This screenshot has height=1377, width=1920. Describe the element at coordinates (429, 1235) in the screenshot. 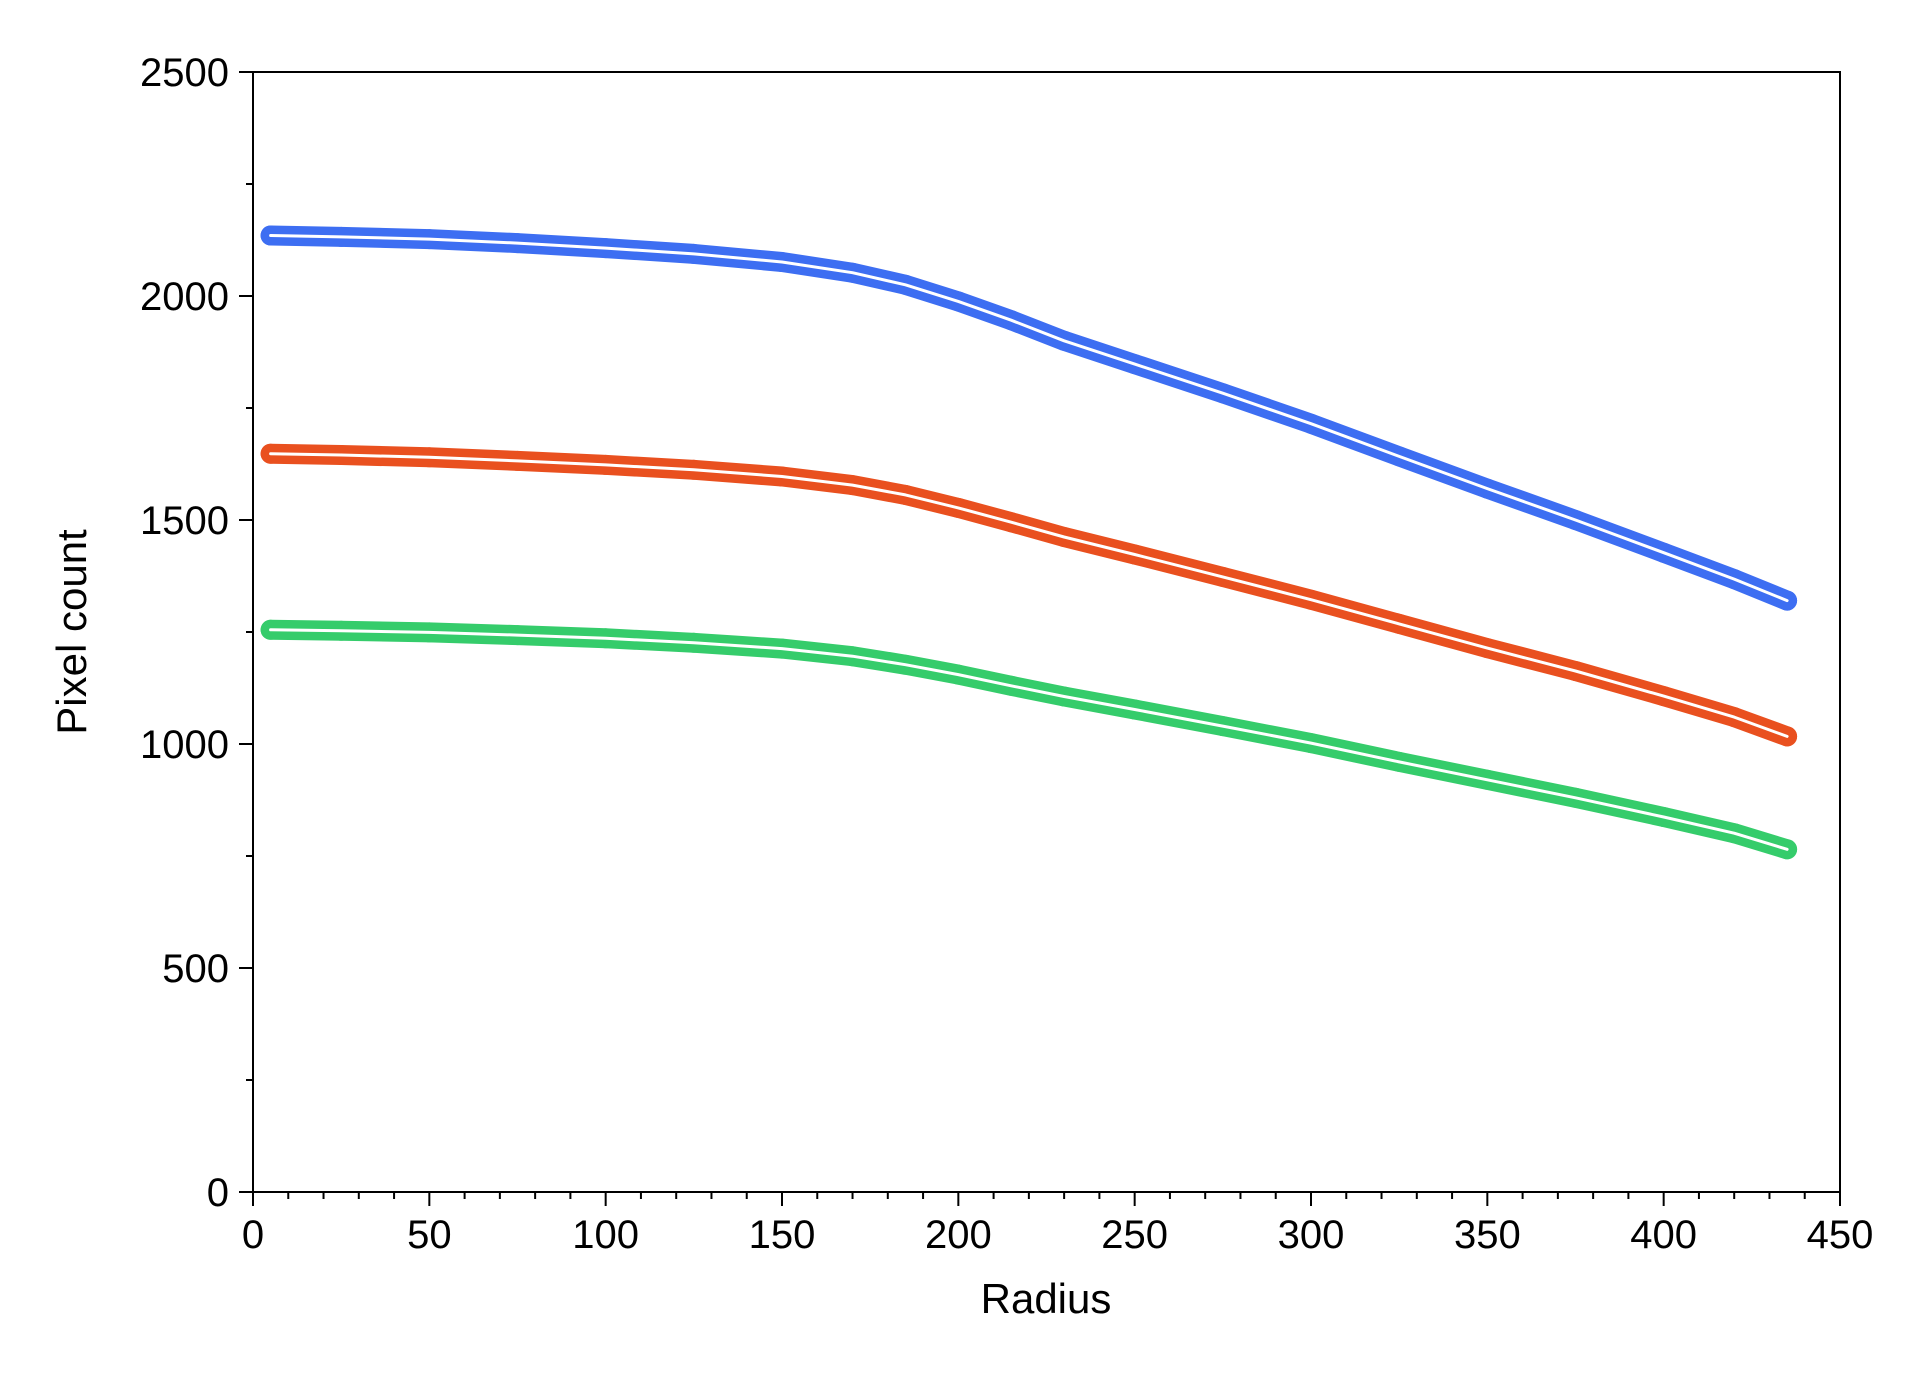

I see `x-tick-label: 50` at that location.